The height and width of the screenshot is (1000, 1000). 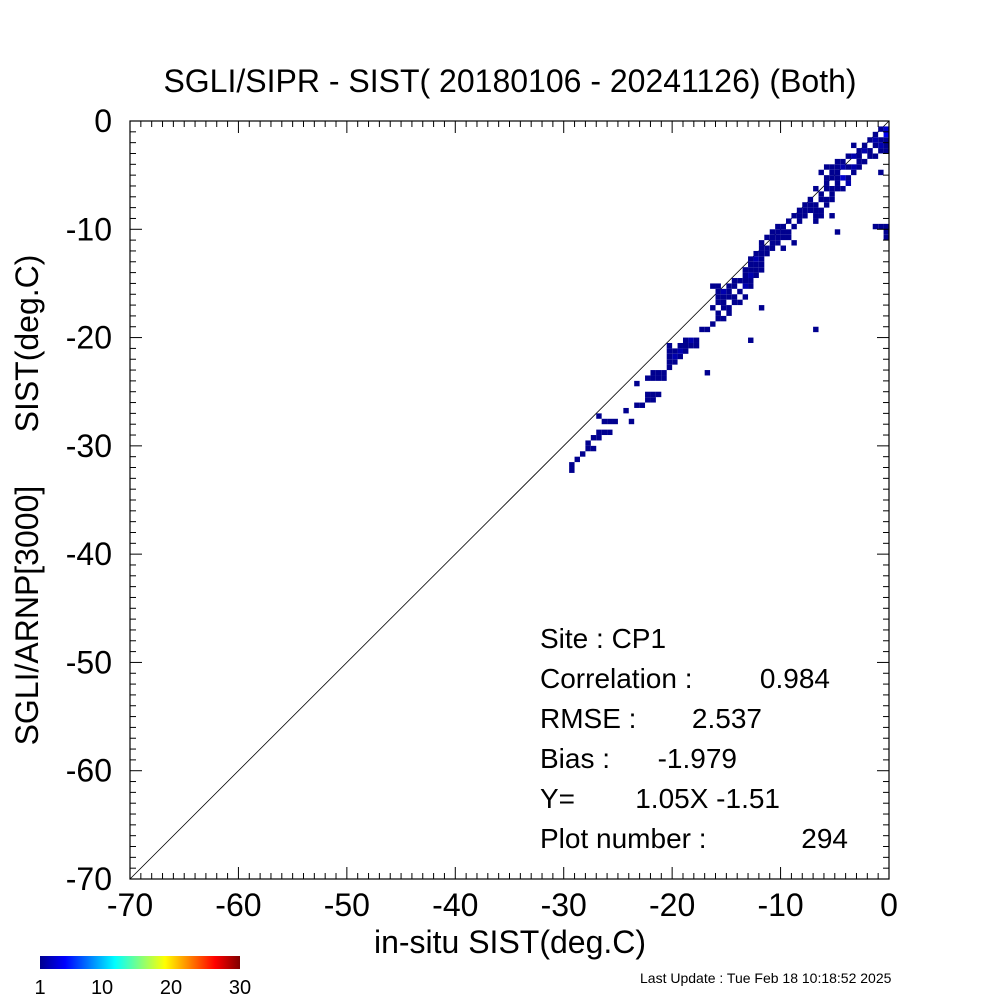 I want to click on y-tick-label: -40, so click(x=89, y=554).